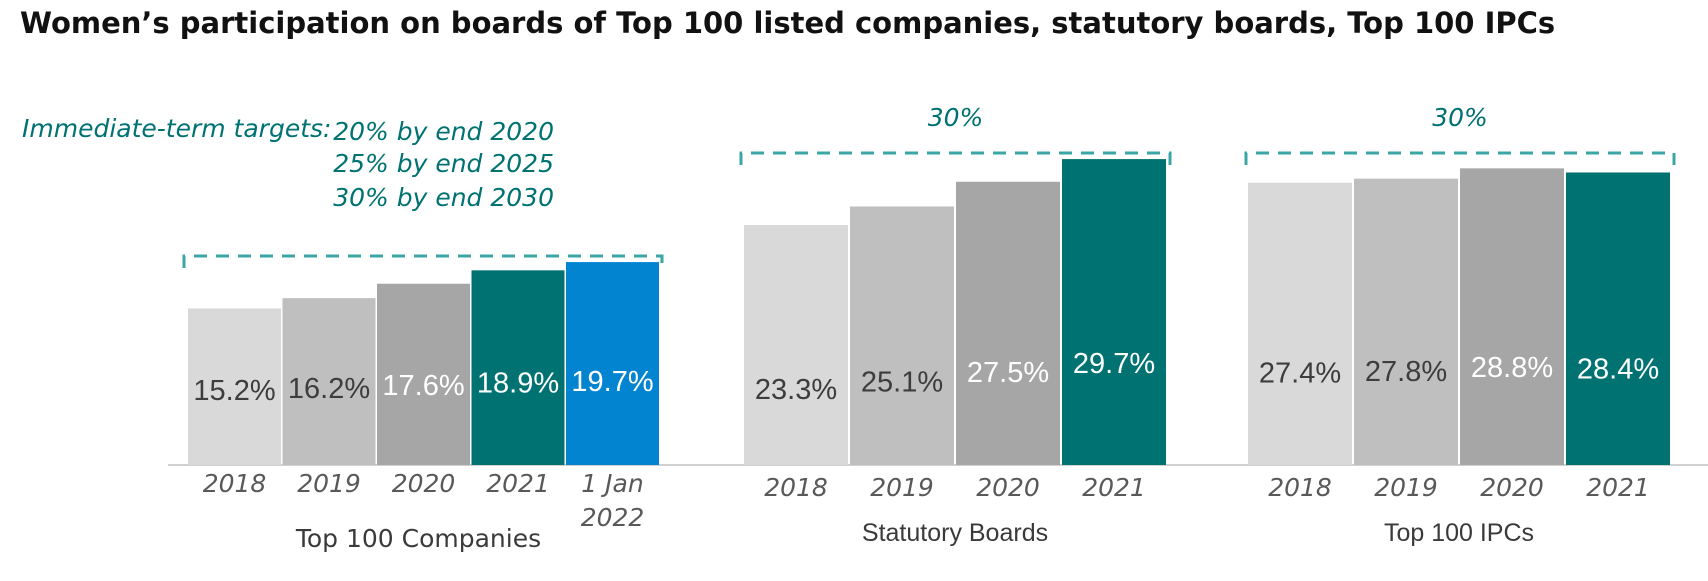  I want to click on x-tick-label: 1 Jan 2022, so click(613, 500).